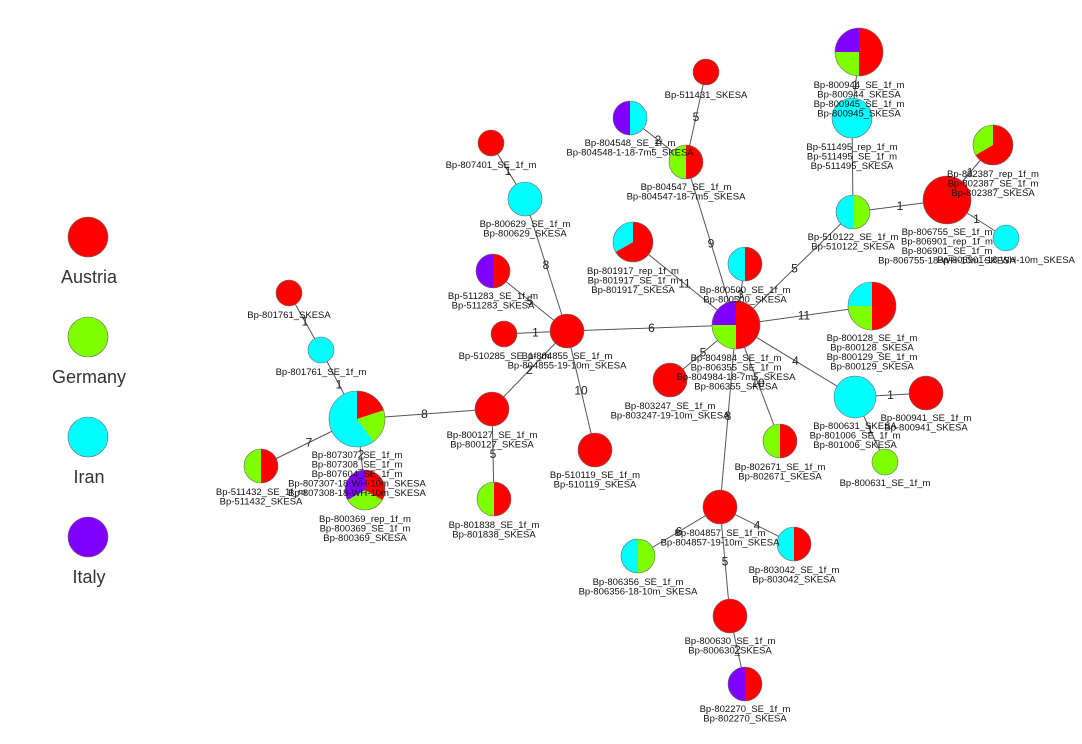 The image size is (1082, 744). What do you see at coordinates (794, 570) in the screenshot?
I see `node-label: Bp-803042_SE_1f_m` at bounding box center [794, 570].